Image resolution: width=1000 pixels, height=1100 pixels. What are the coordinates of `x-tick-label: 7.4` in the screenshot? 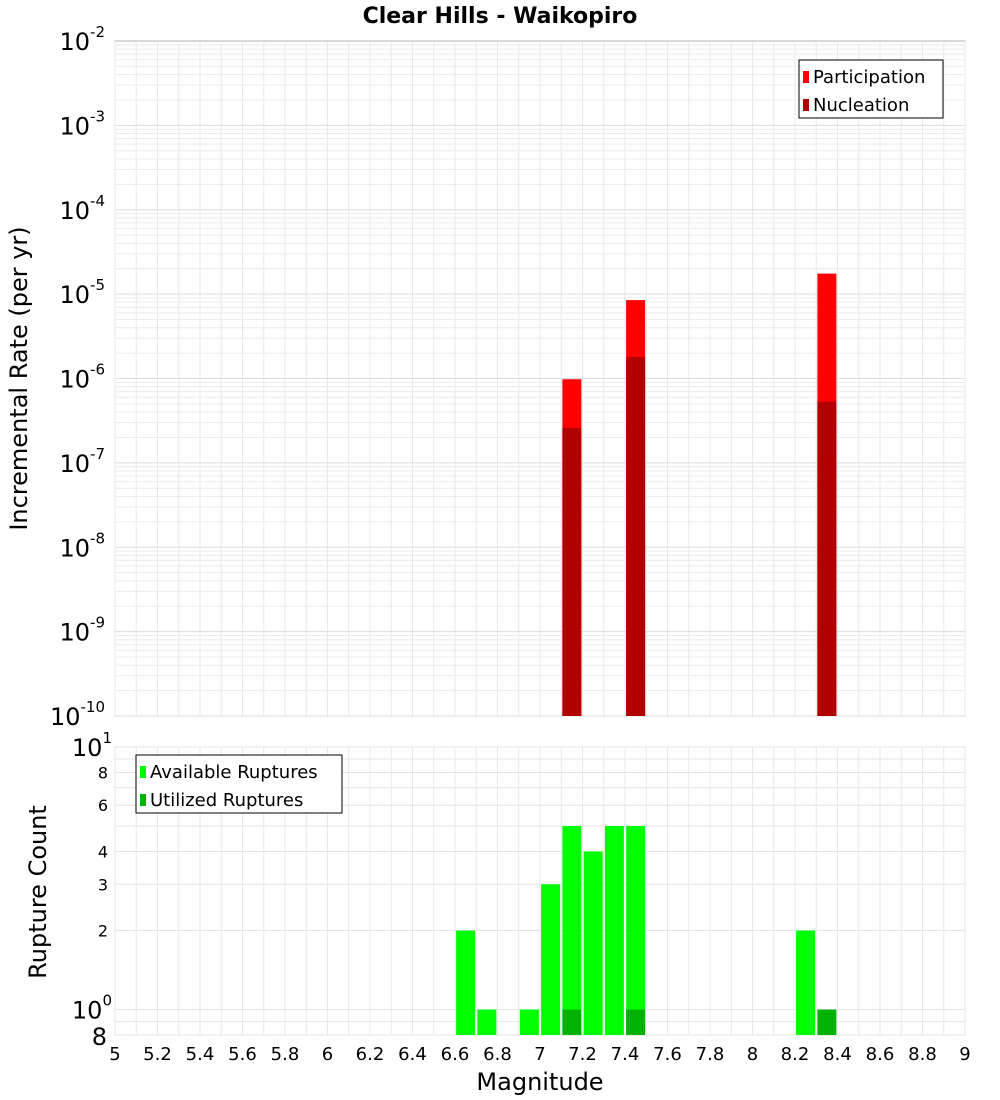 It's located at (625, 1054).